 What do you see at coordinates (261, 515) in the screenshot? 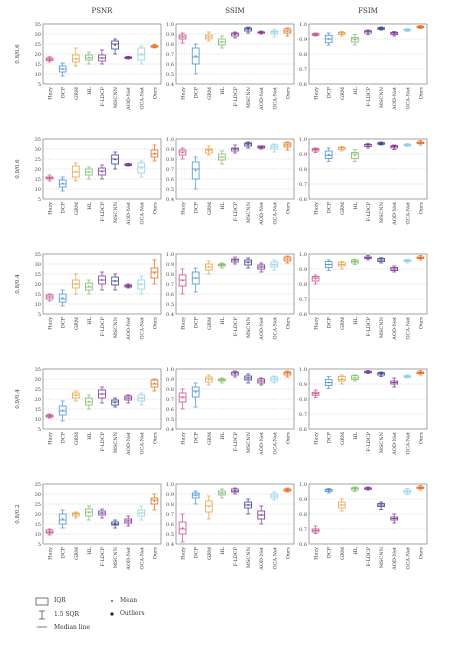
I see `box-r4c1-aod-net-mean` at bounding box center [261, 515].